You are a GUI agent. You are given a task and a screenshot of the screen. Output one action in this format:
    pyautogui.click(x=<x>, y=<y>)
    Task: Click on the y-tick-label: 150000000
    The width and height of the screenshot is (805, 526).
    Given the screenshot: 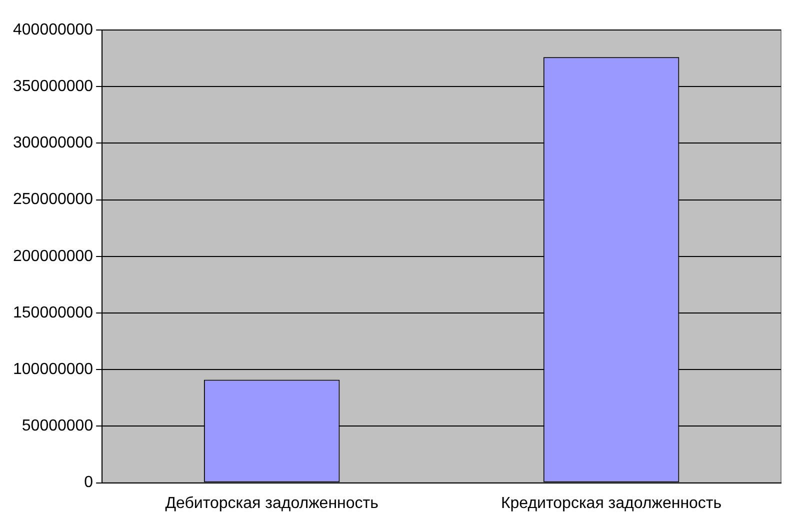 What is the action you would take?
    pyautogui.click(x=53, y=313)
    